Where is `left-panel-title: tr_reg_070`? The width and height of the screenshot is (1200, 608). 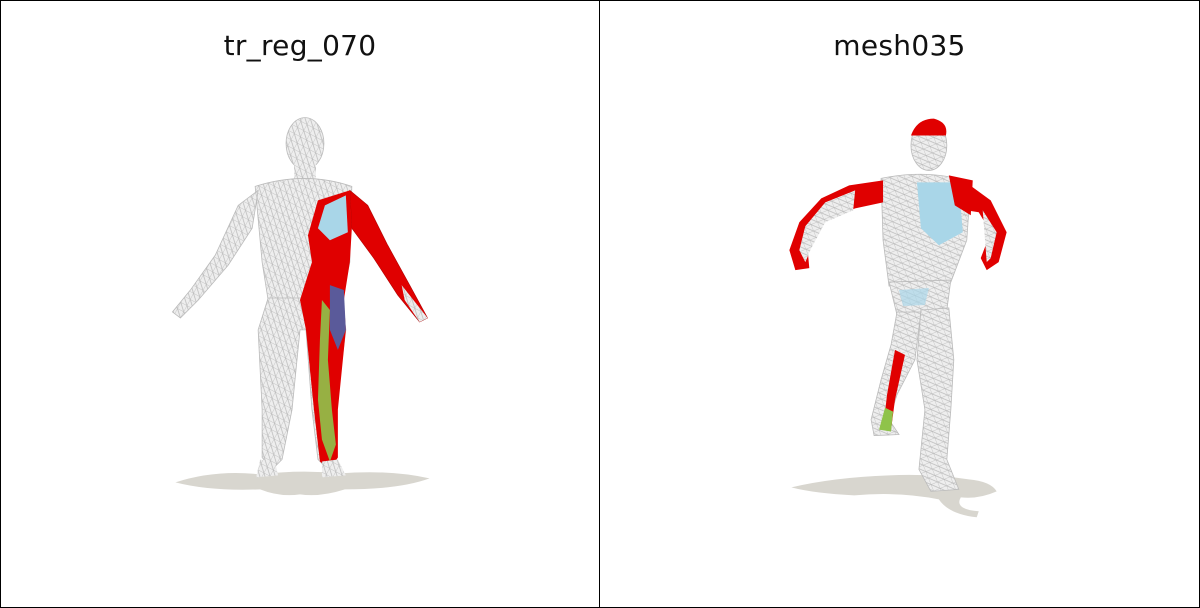
left-panel-title: tr_reg_070 is located at coordinates (300, 45).